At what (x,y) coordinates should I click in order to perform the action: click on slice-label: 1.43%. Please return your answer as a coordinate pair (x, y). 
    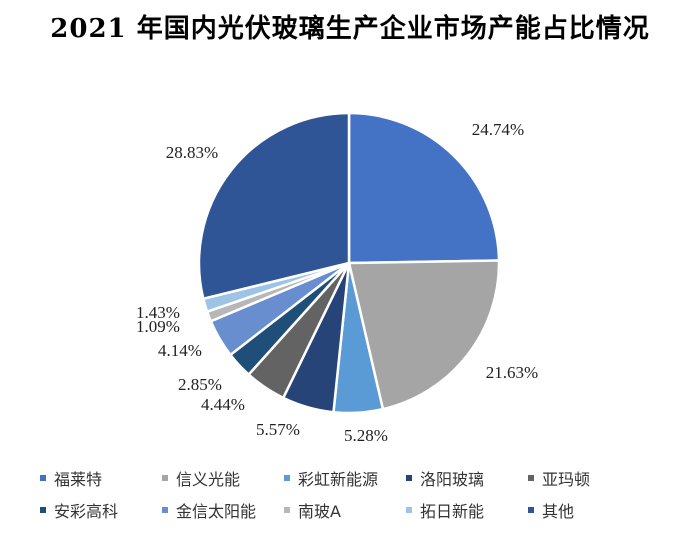
    Looking at the image, I should click on (158, 312).